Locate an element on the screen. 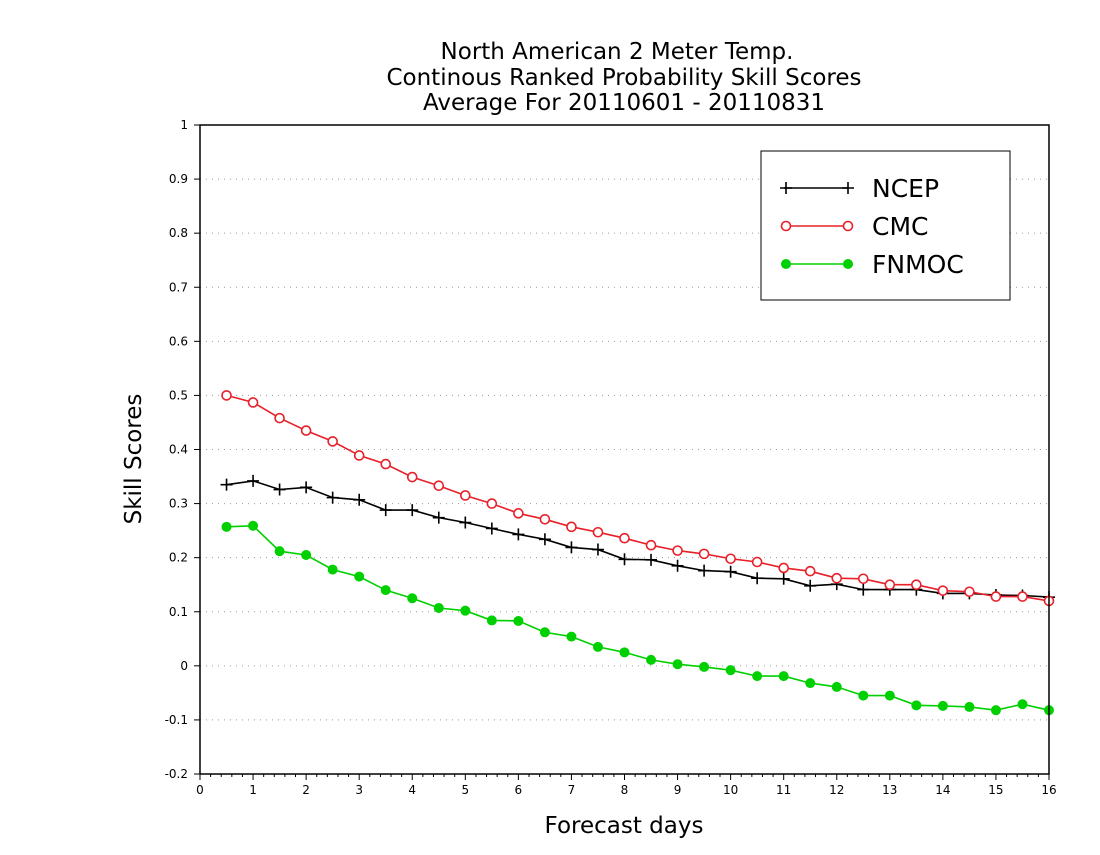 This screenshot has width=1100, height=855. x-tick-label: 4 is located at coordinates (412, 790).